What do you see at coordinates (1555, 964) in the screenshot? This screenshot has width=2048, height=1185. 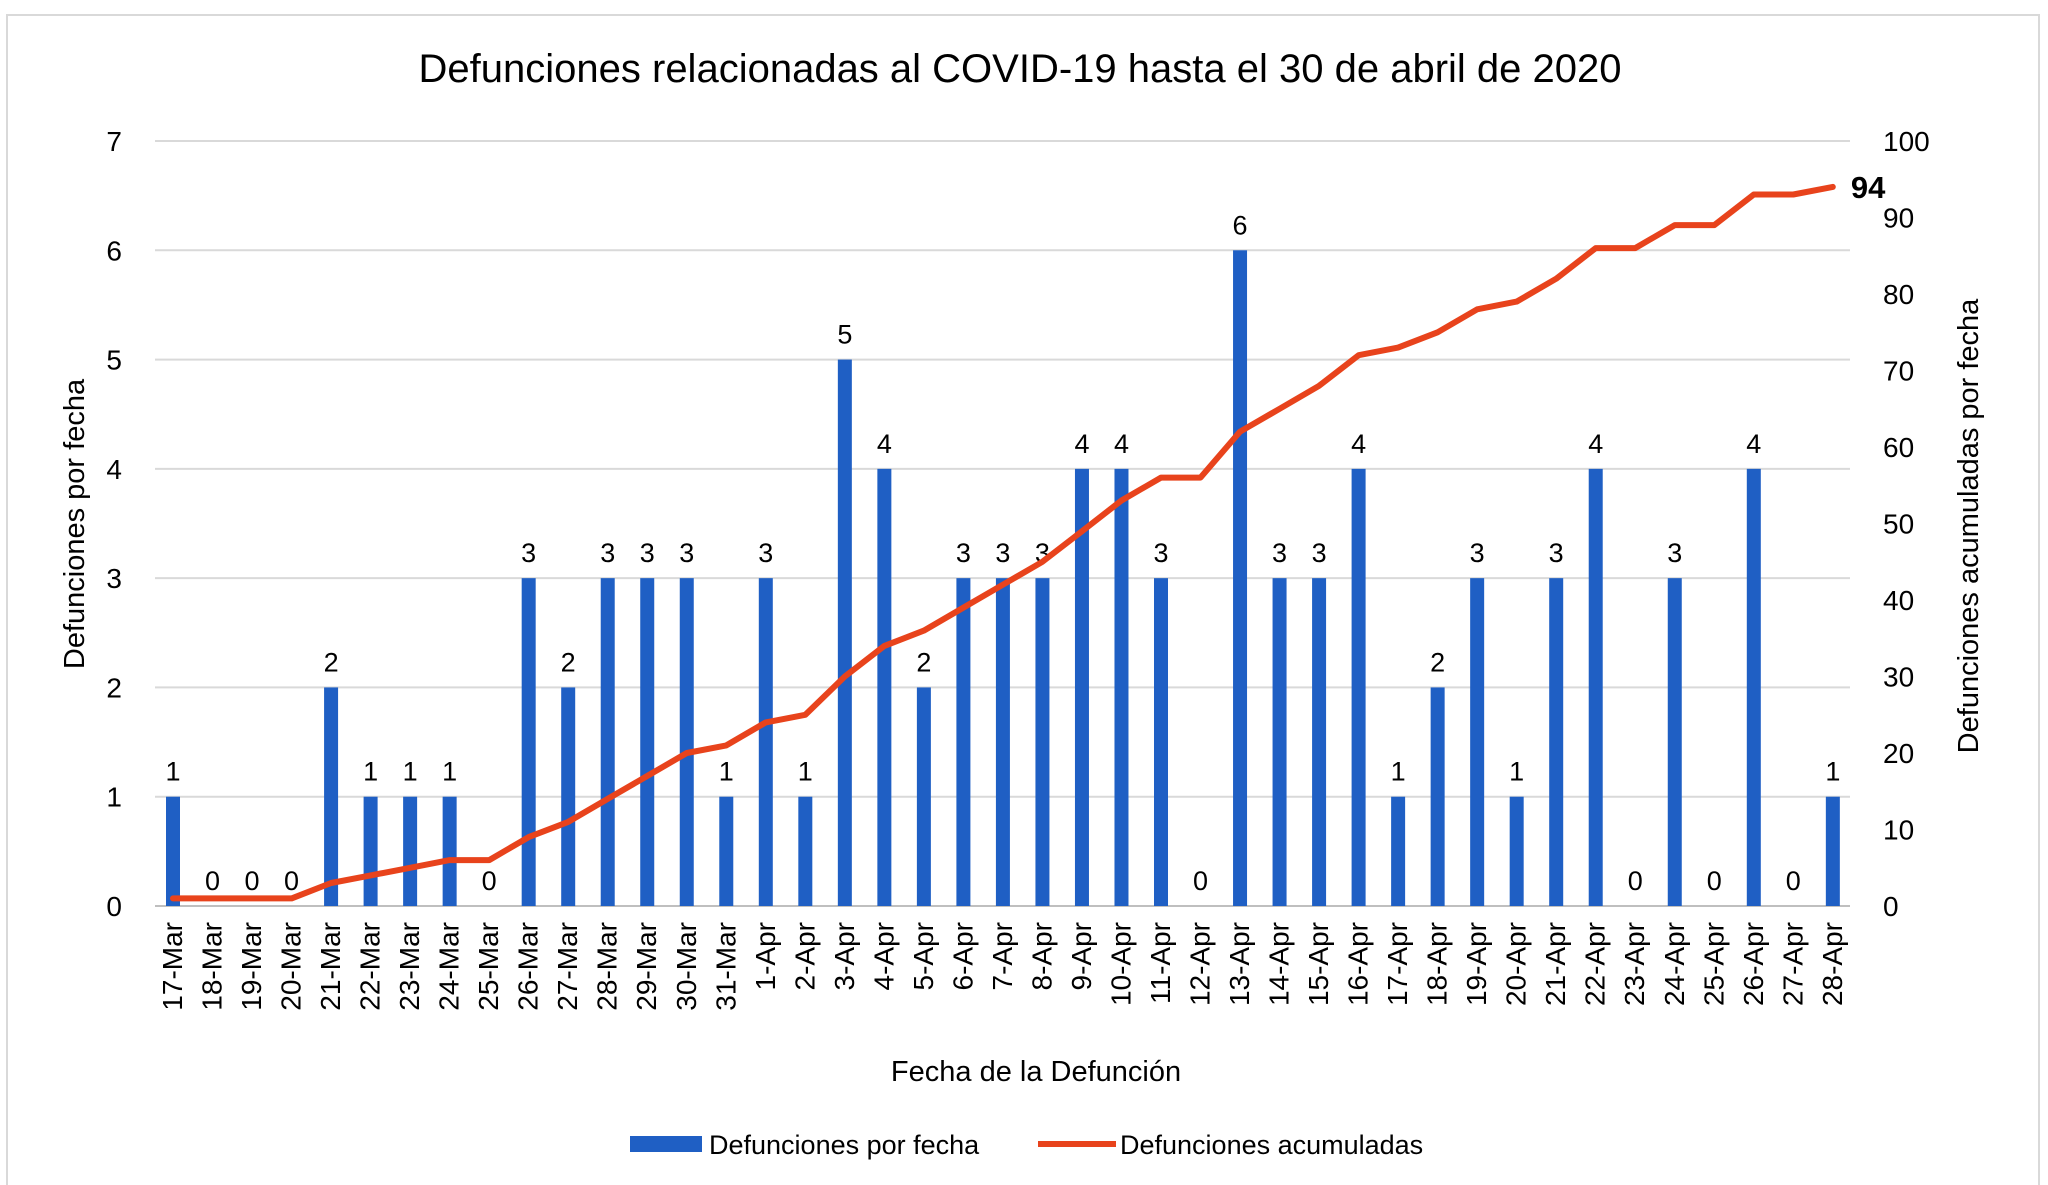 I see `x-tick-label: 21-Apr` at bounding box center [1555, 964].